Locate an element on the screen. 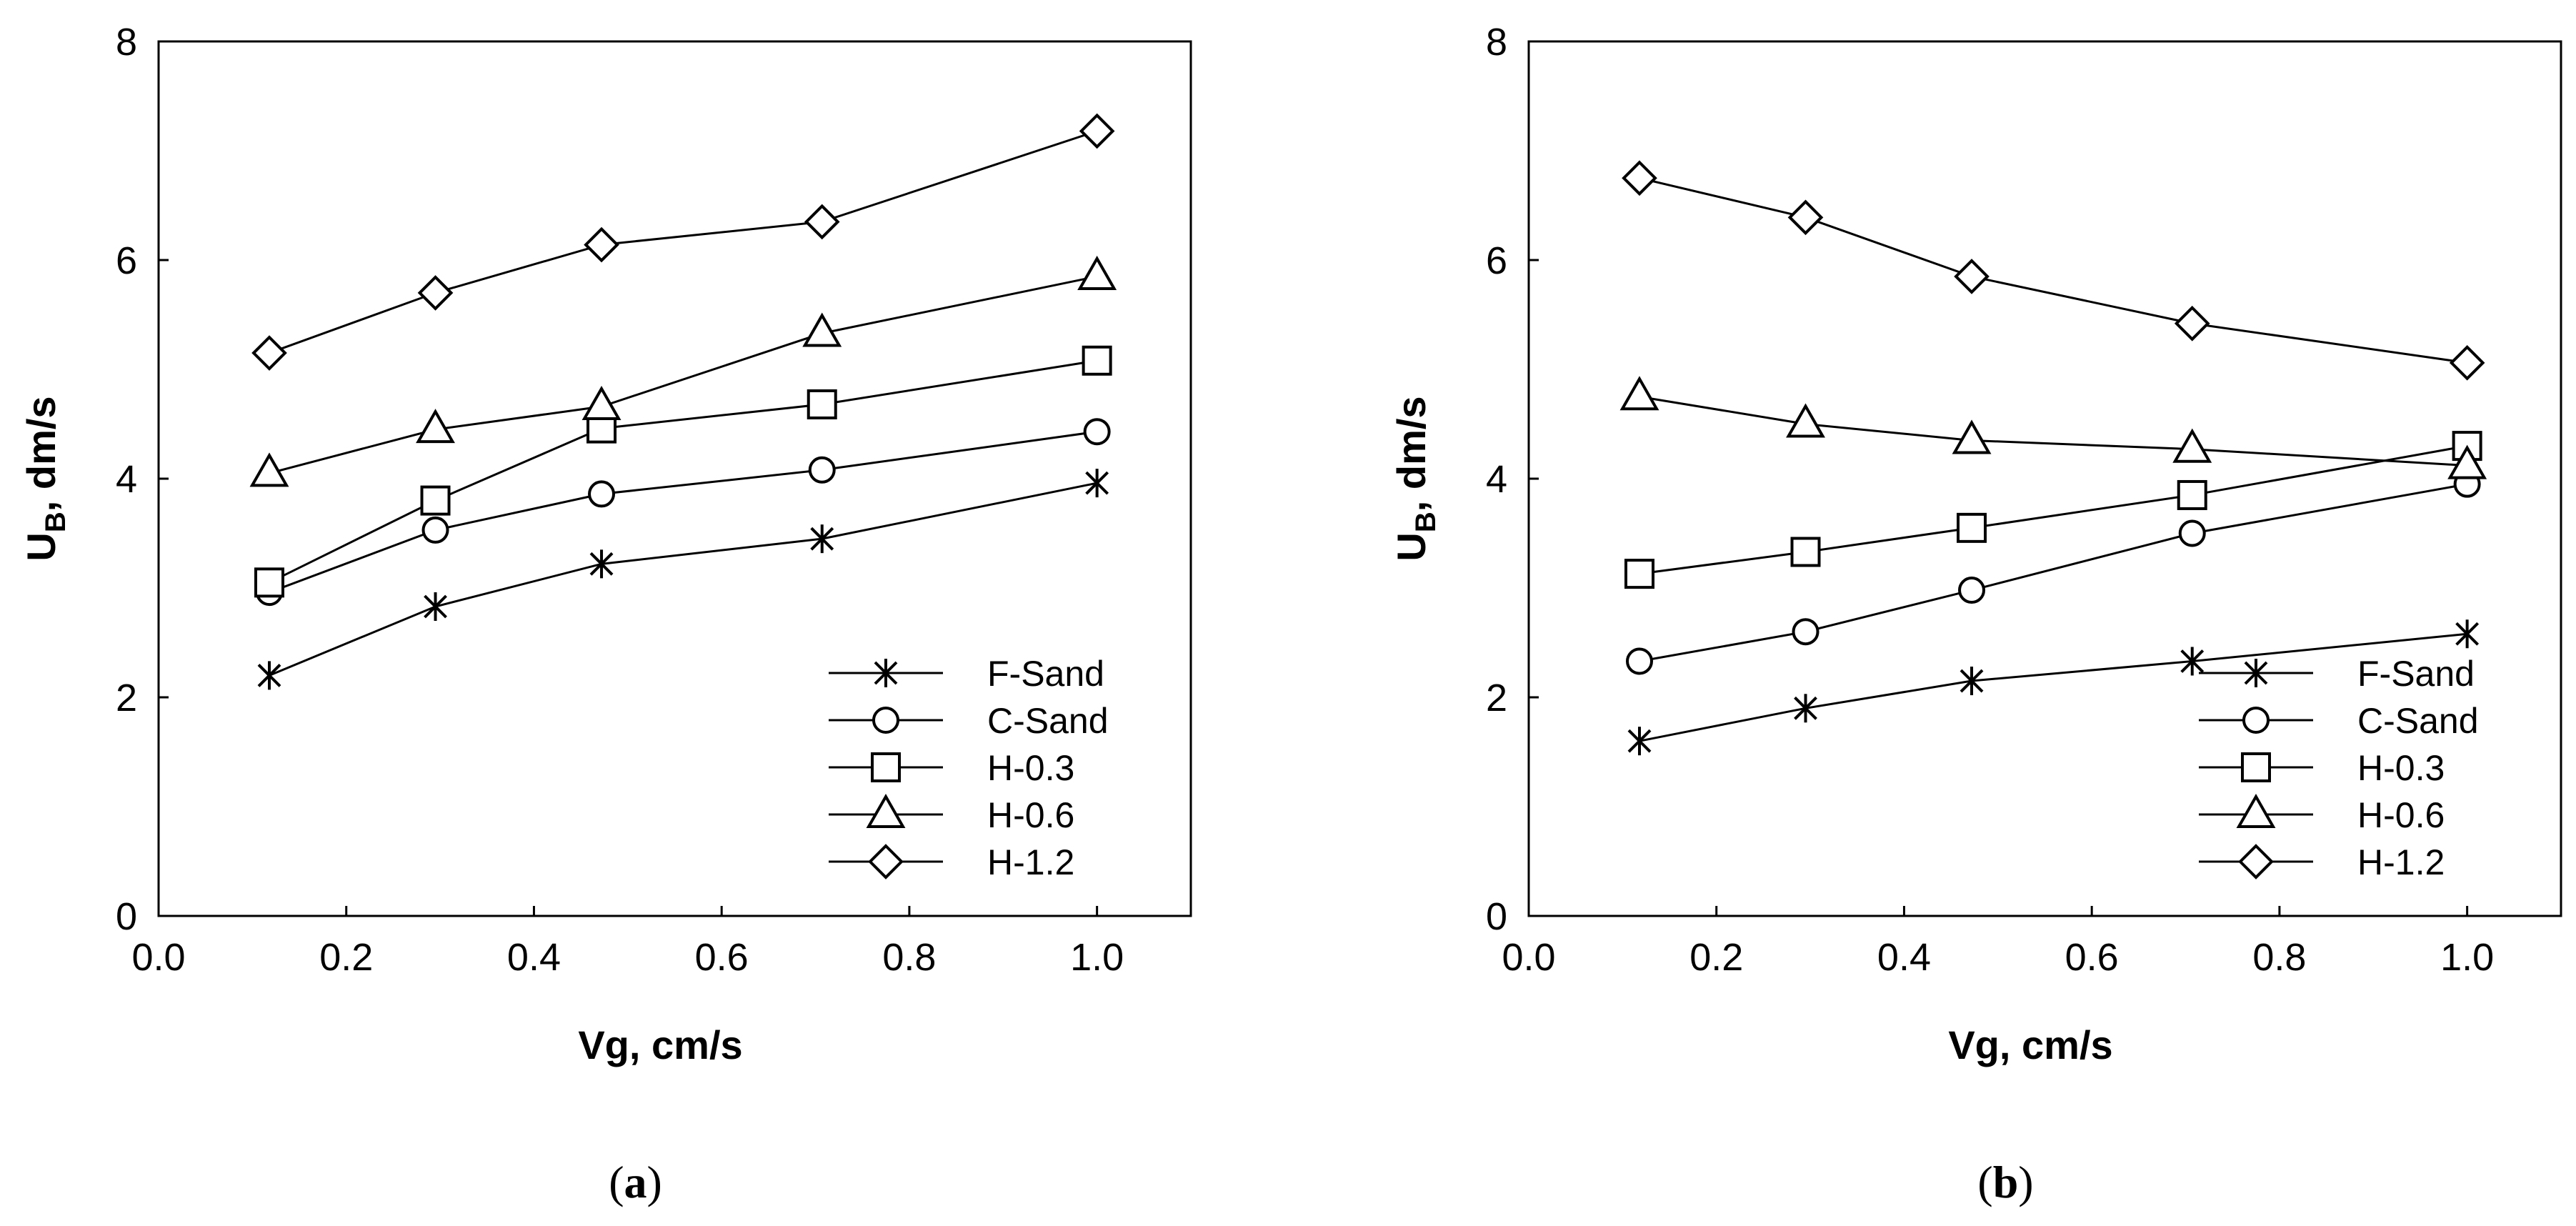 This screenshot has height=1226, width=2576. legend-label: H-1.2 is located at coordinates (2401, 862).